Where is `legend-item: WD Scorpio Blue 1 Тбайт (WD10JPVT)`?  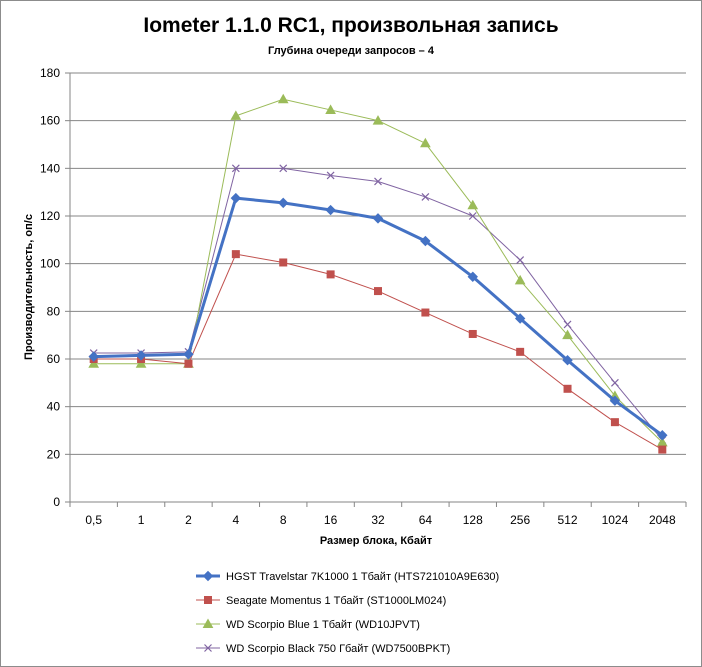 legend-item: WD Scorpio Blue 1 Тбайт (WD10JPVT) is located at coordinates (308, 624).